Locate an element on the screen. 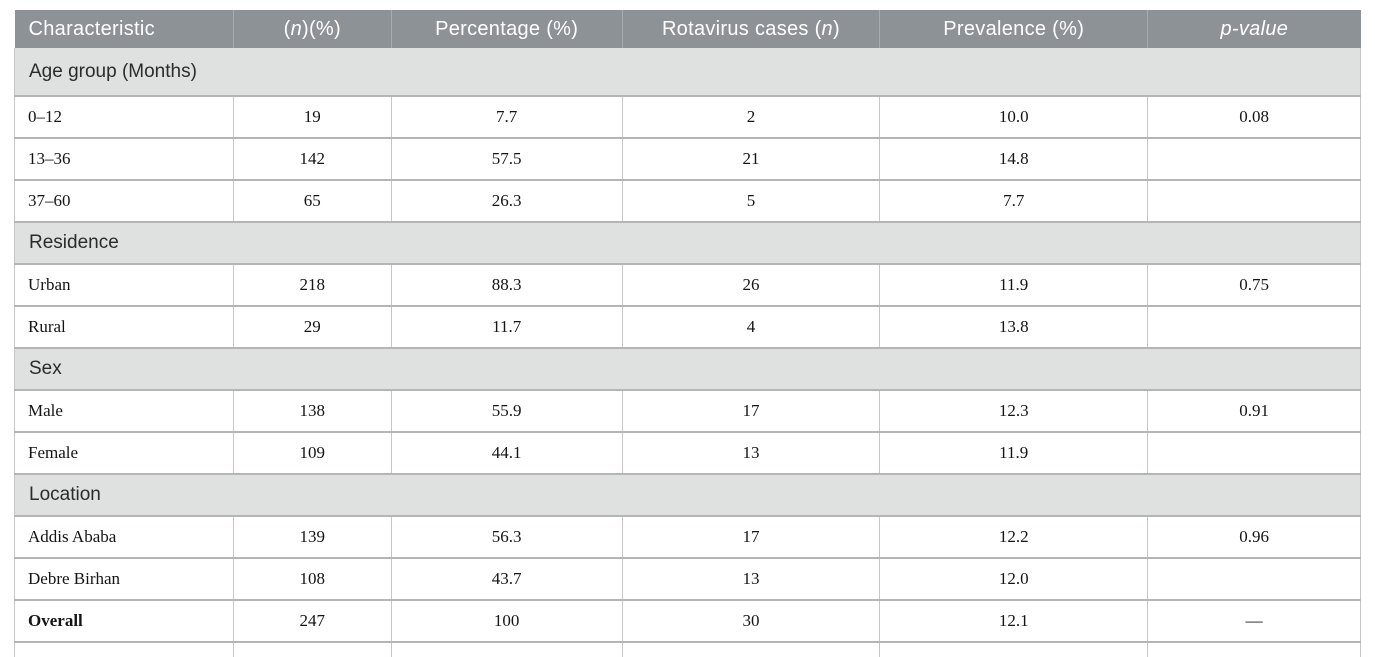  table-cell: 21 is located at coordinates (751, 159).